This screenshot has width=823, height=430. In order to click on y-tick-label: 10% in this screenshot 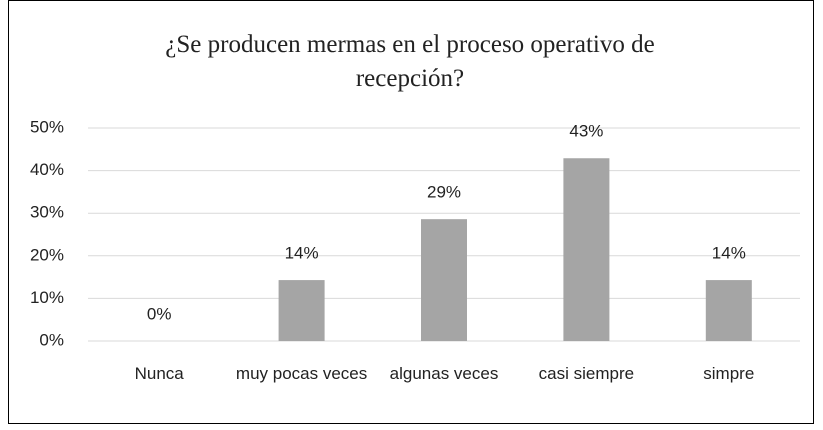, I will do `click(47, 297)`.